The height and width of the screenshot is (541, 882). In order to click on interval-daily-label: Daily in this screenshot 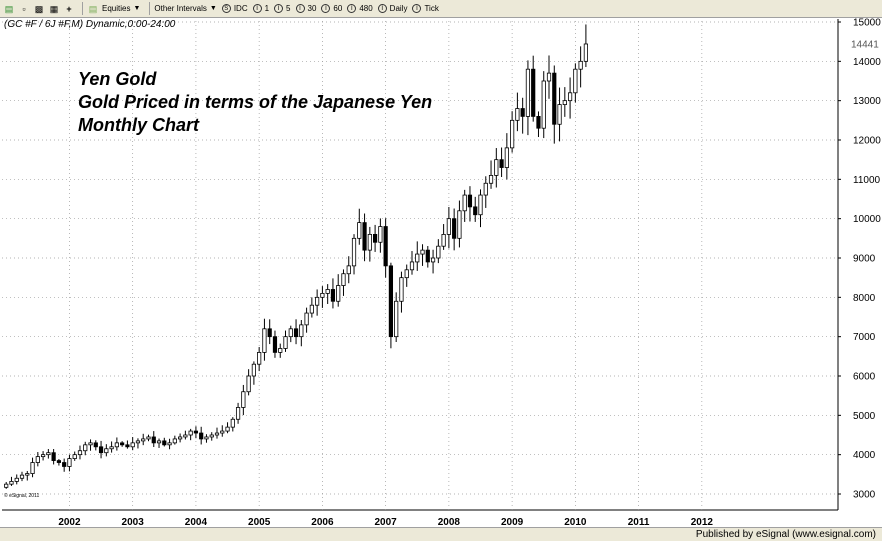, I will do `click(398, 8)`.